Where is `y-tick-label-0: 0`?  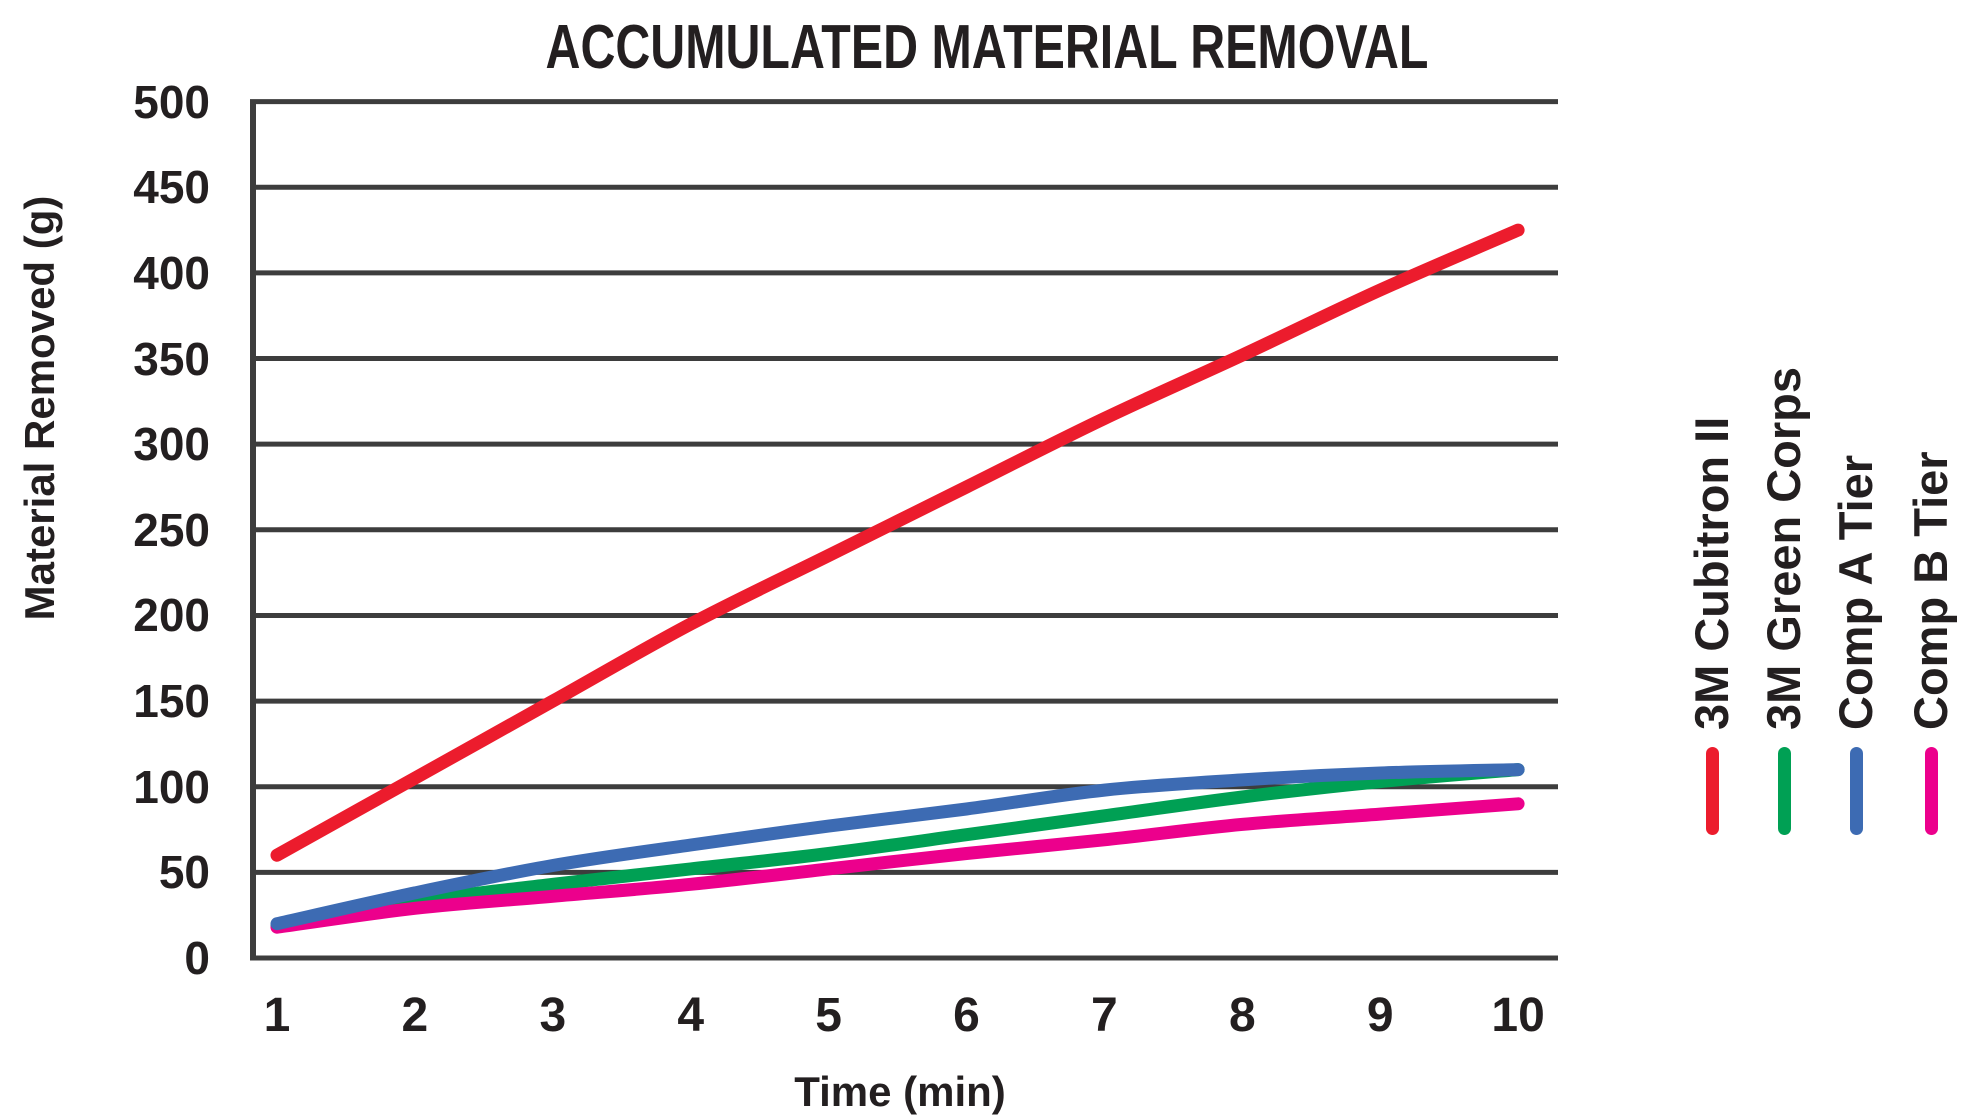
y-tick-label-0: 0 is located at coordinates (197, 958).